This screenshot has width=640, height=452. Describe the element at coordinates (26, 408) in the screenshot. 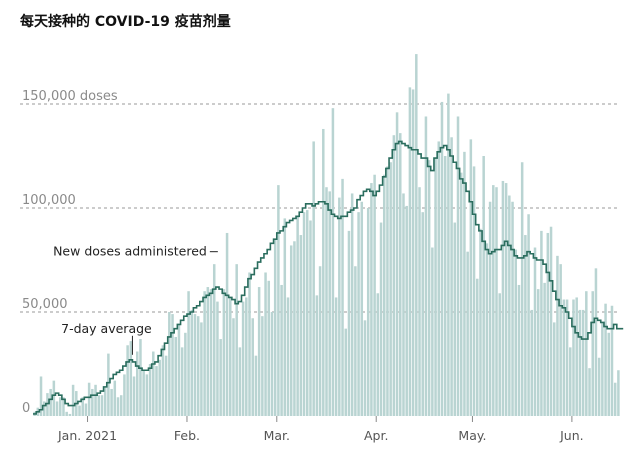

I see `y-tick-label: 0` at that location.